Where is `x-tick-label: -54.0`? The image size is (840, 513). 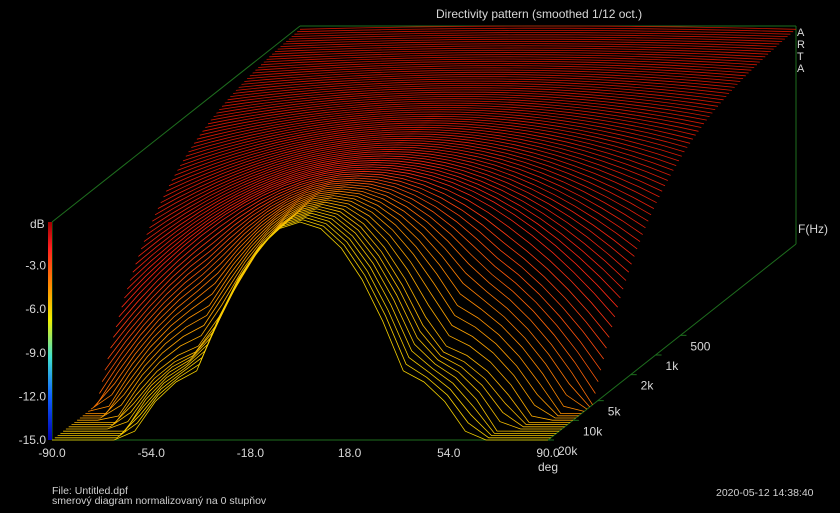
x-tick-label: -54.0 is located at coordinates (152, 453).